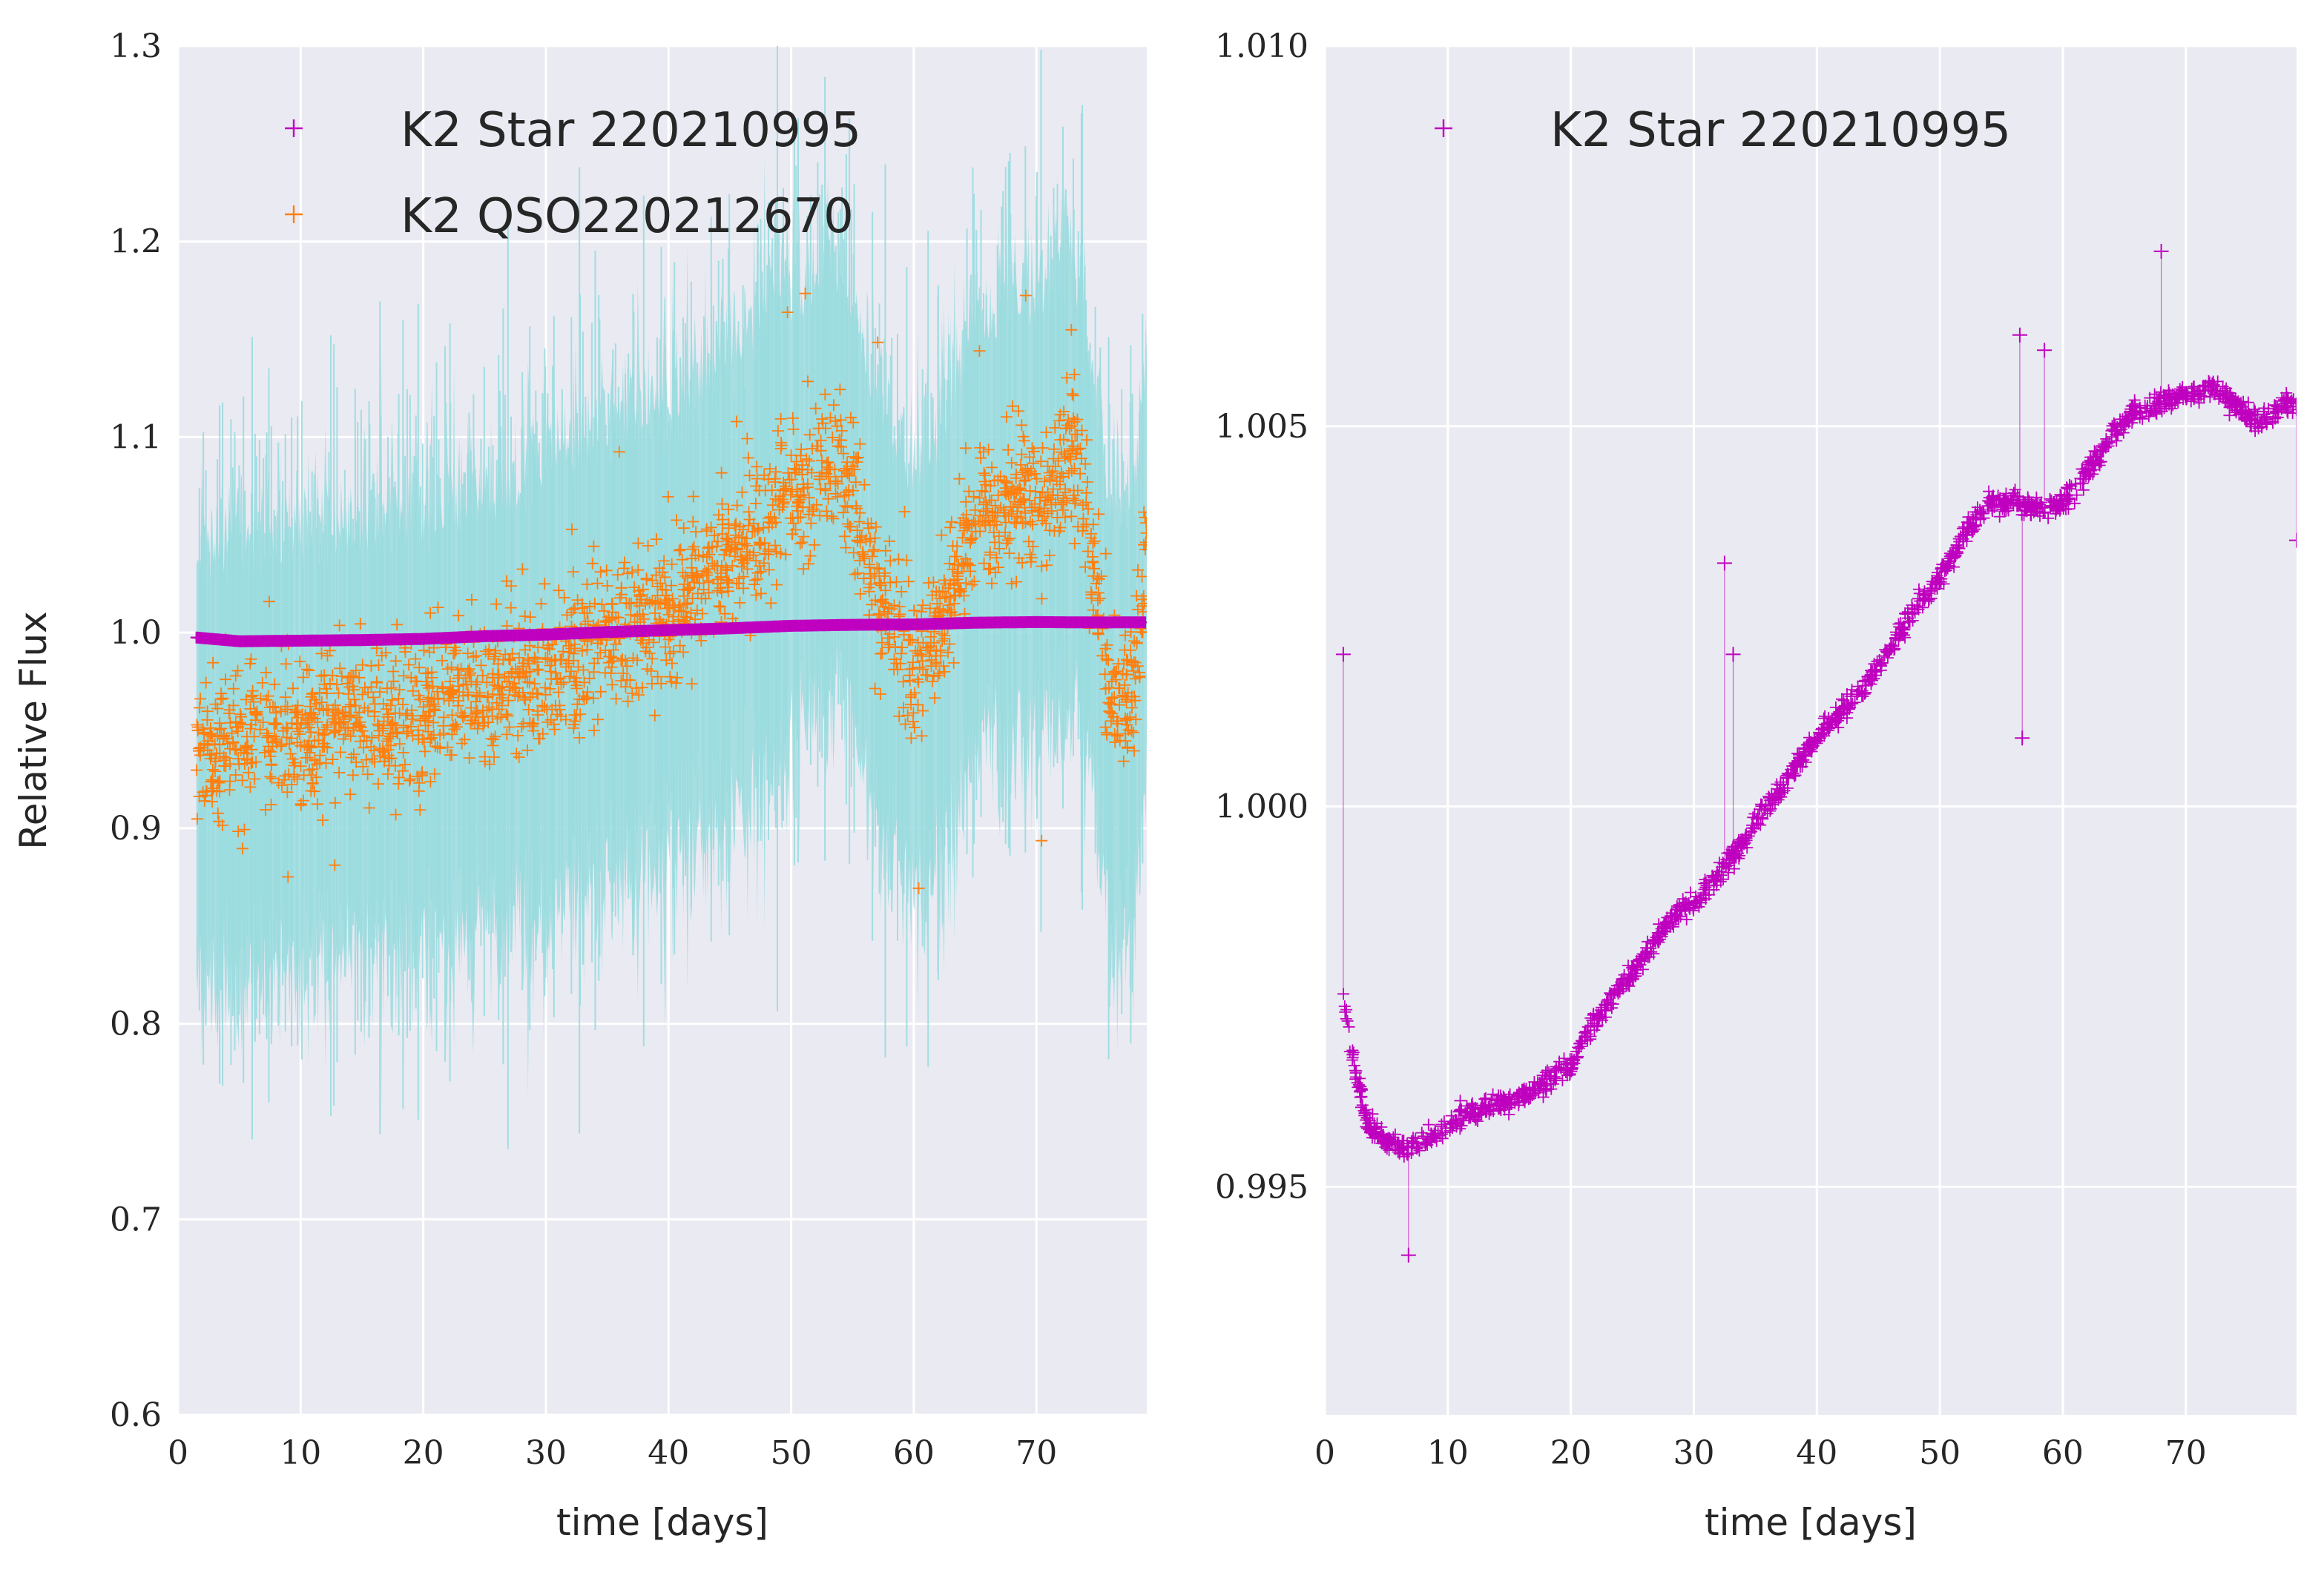 This screenshot has width=2324, height=1581. Describe the element at coordinates (1693, 1453) in the screenshot. I see `x-tick-label: 30` at that location.